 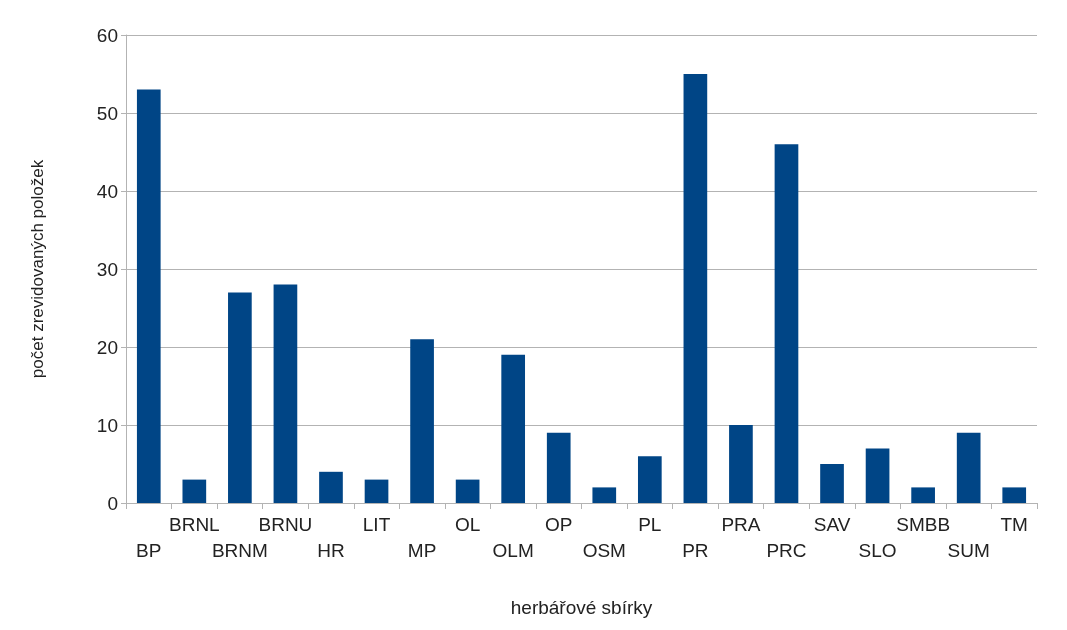 I want to click on x-tick-label: BRNU, so click(x=285, y=524).